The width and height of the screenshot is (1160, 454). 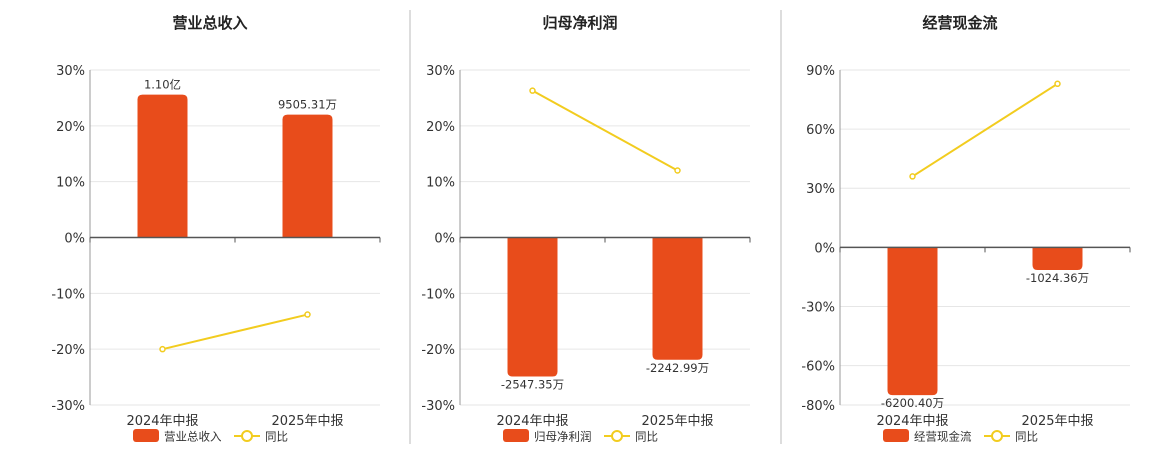 What do you see at coordinates (563, 437) in the screenshot?
I see `legend-bar-label: 归母净利润` at bounding box center [563, 437].